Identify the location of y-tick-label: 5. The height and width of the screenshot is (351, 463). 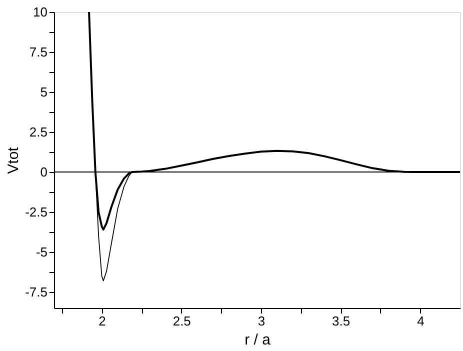
(44, 92).